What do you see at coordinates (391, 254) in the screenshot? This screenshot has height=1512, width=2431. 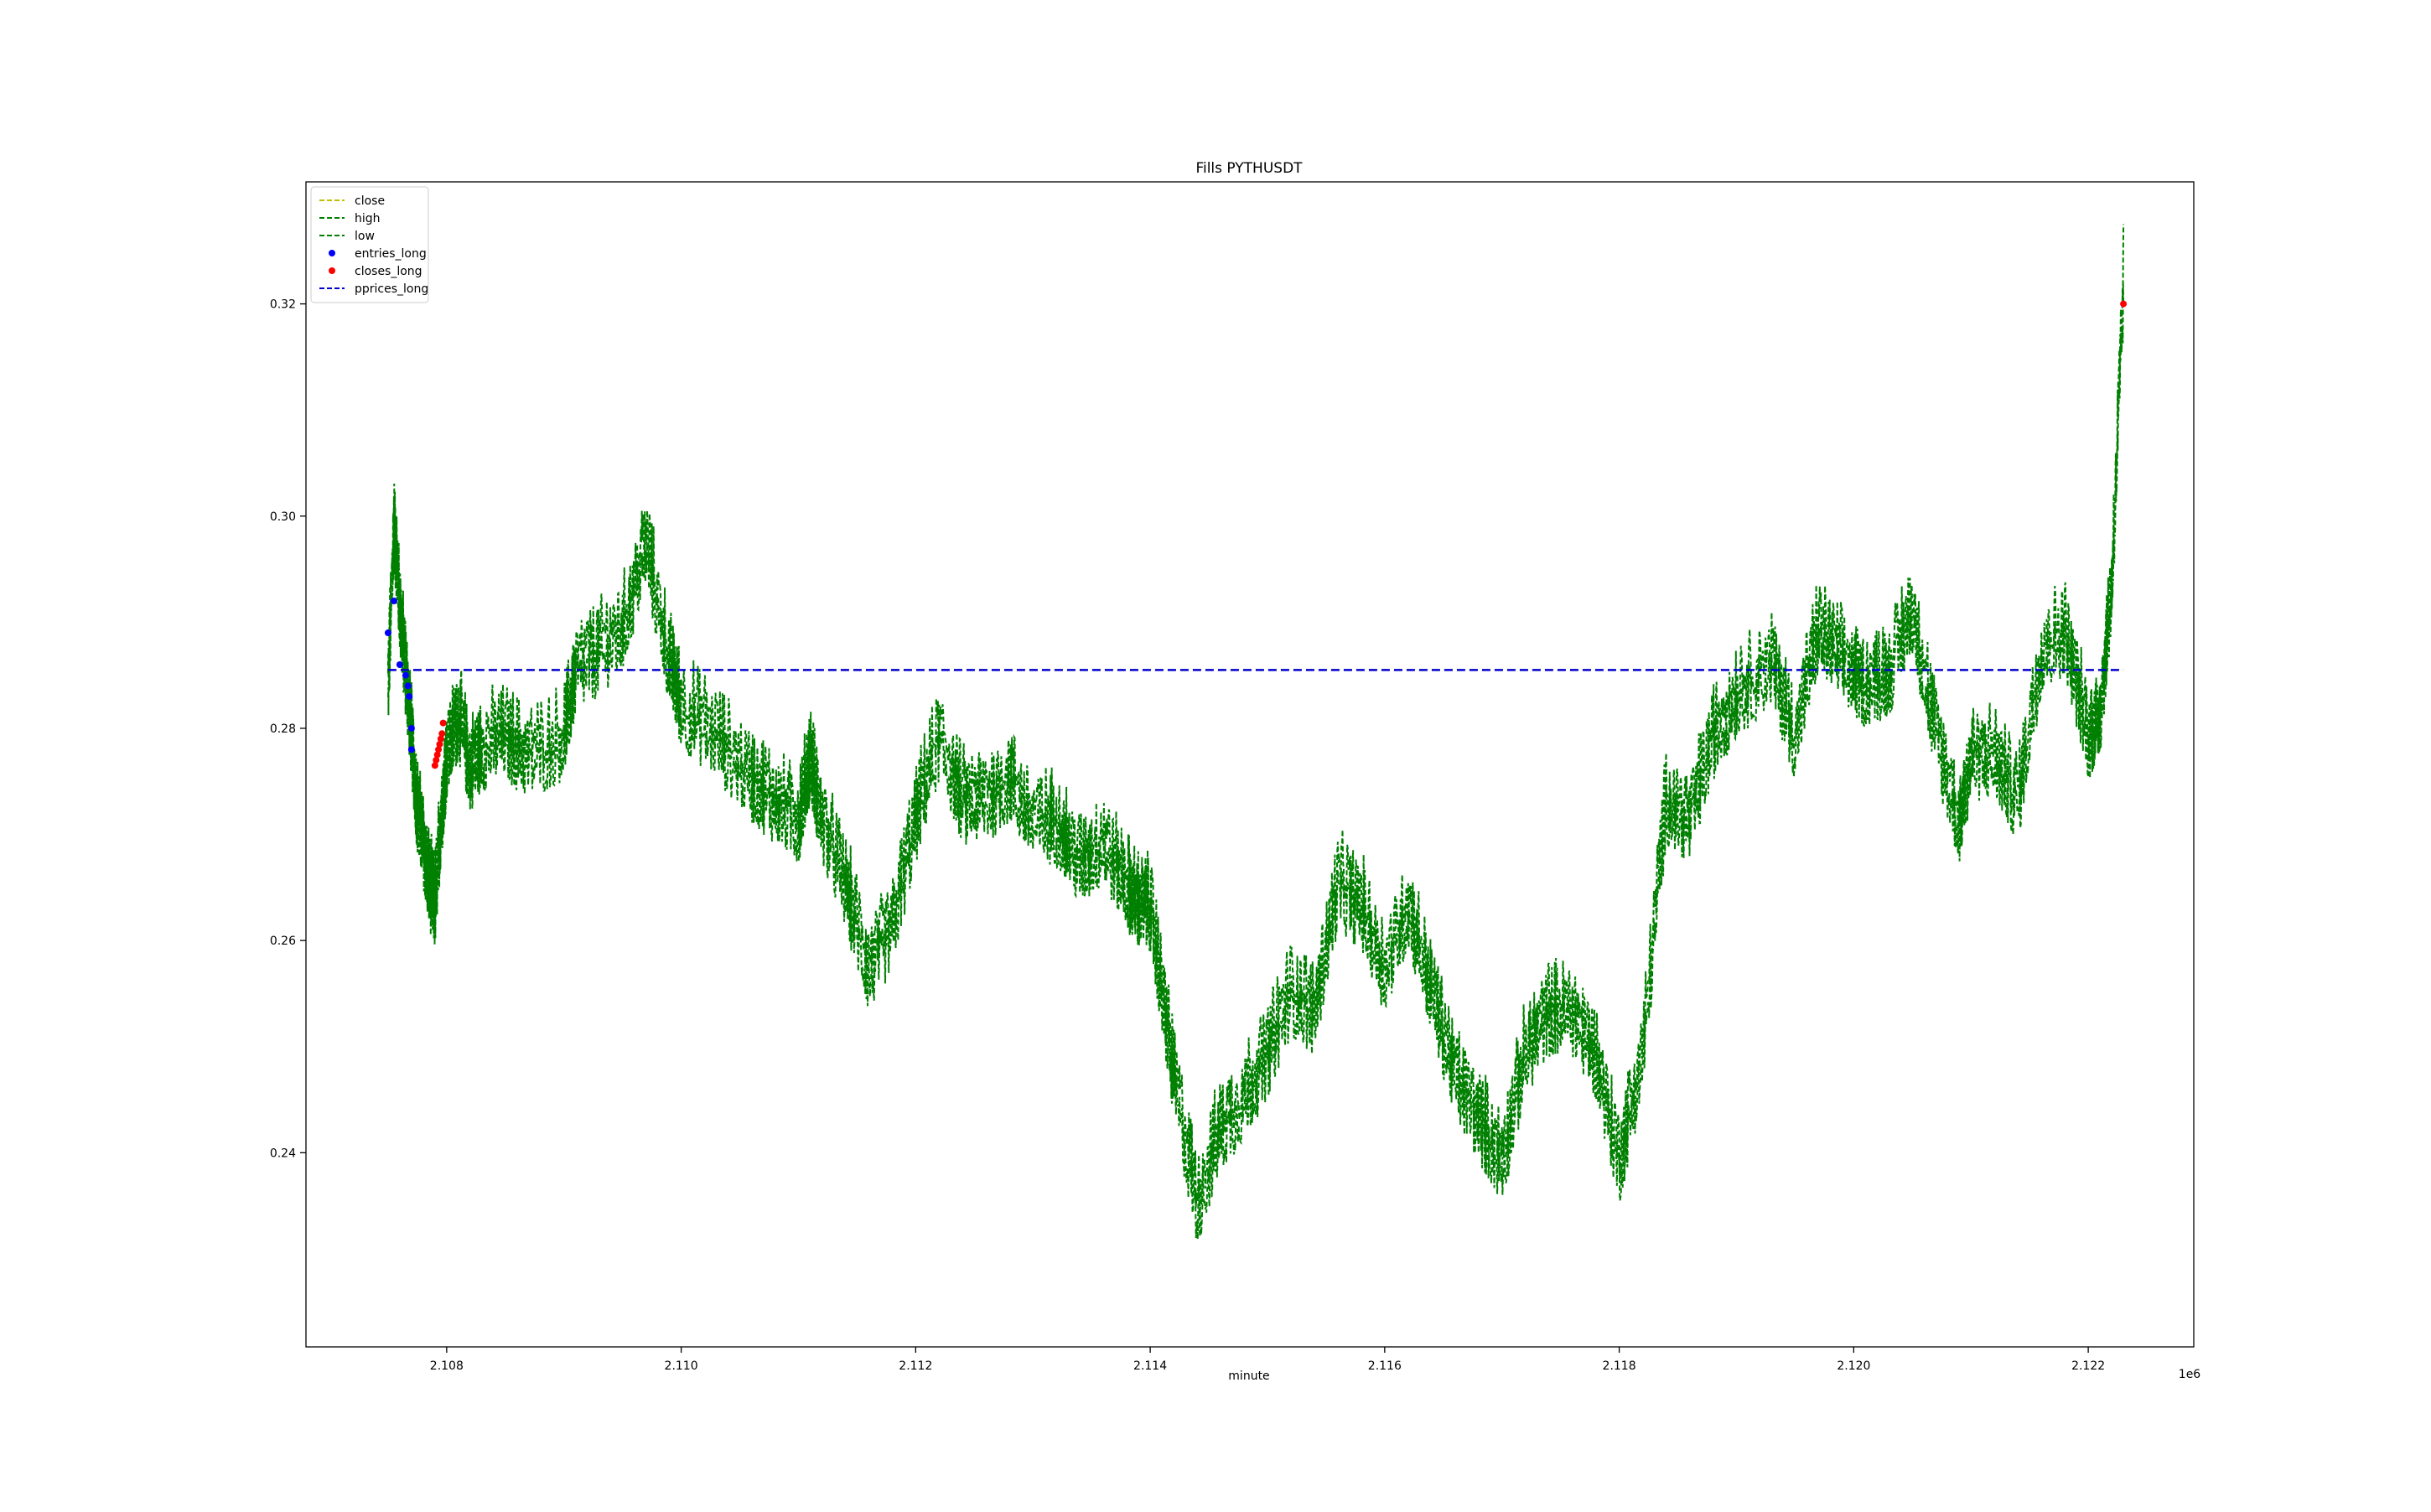 I see `legend-label-entries-long: entries_long` at bounding box center [391, 254].